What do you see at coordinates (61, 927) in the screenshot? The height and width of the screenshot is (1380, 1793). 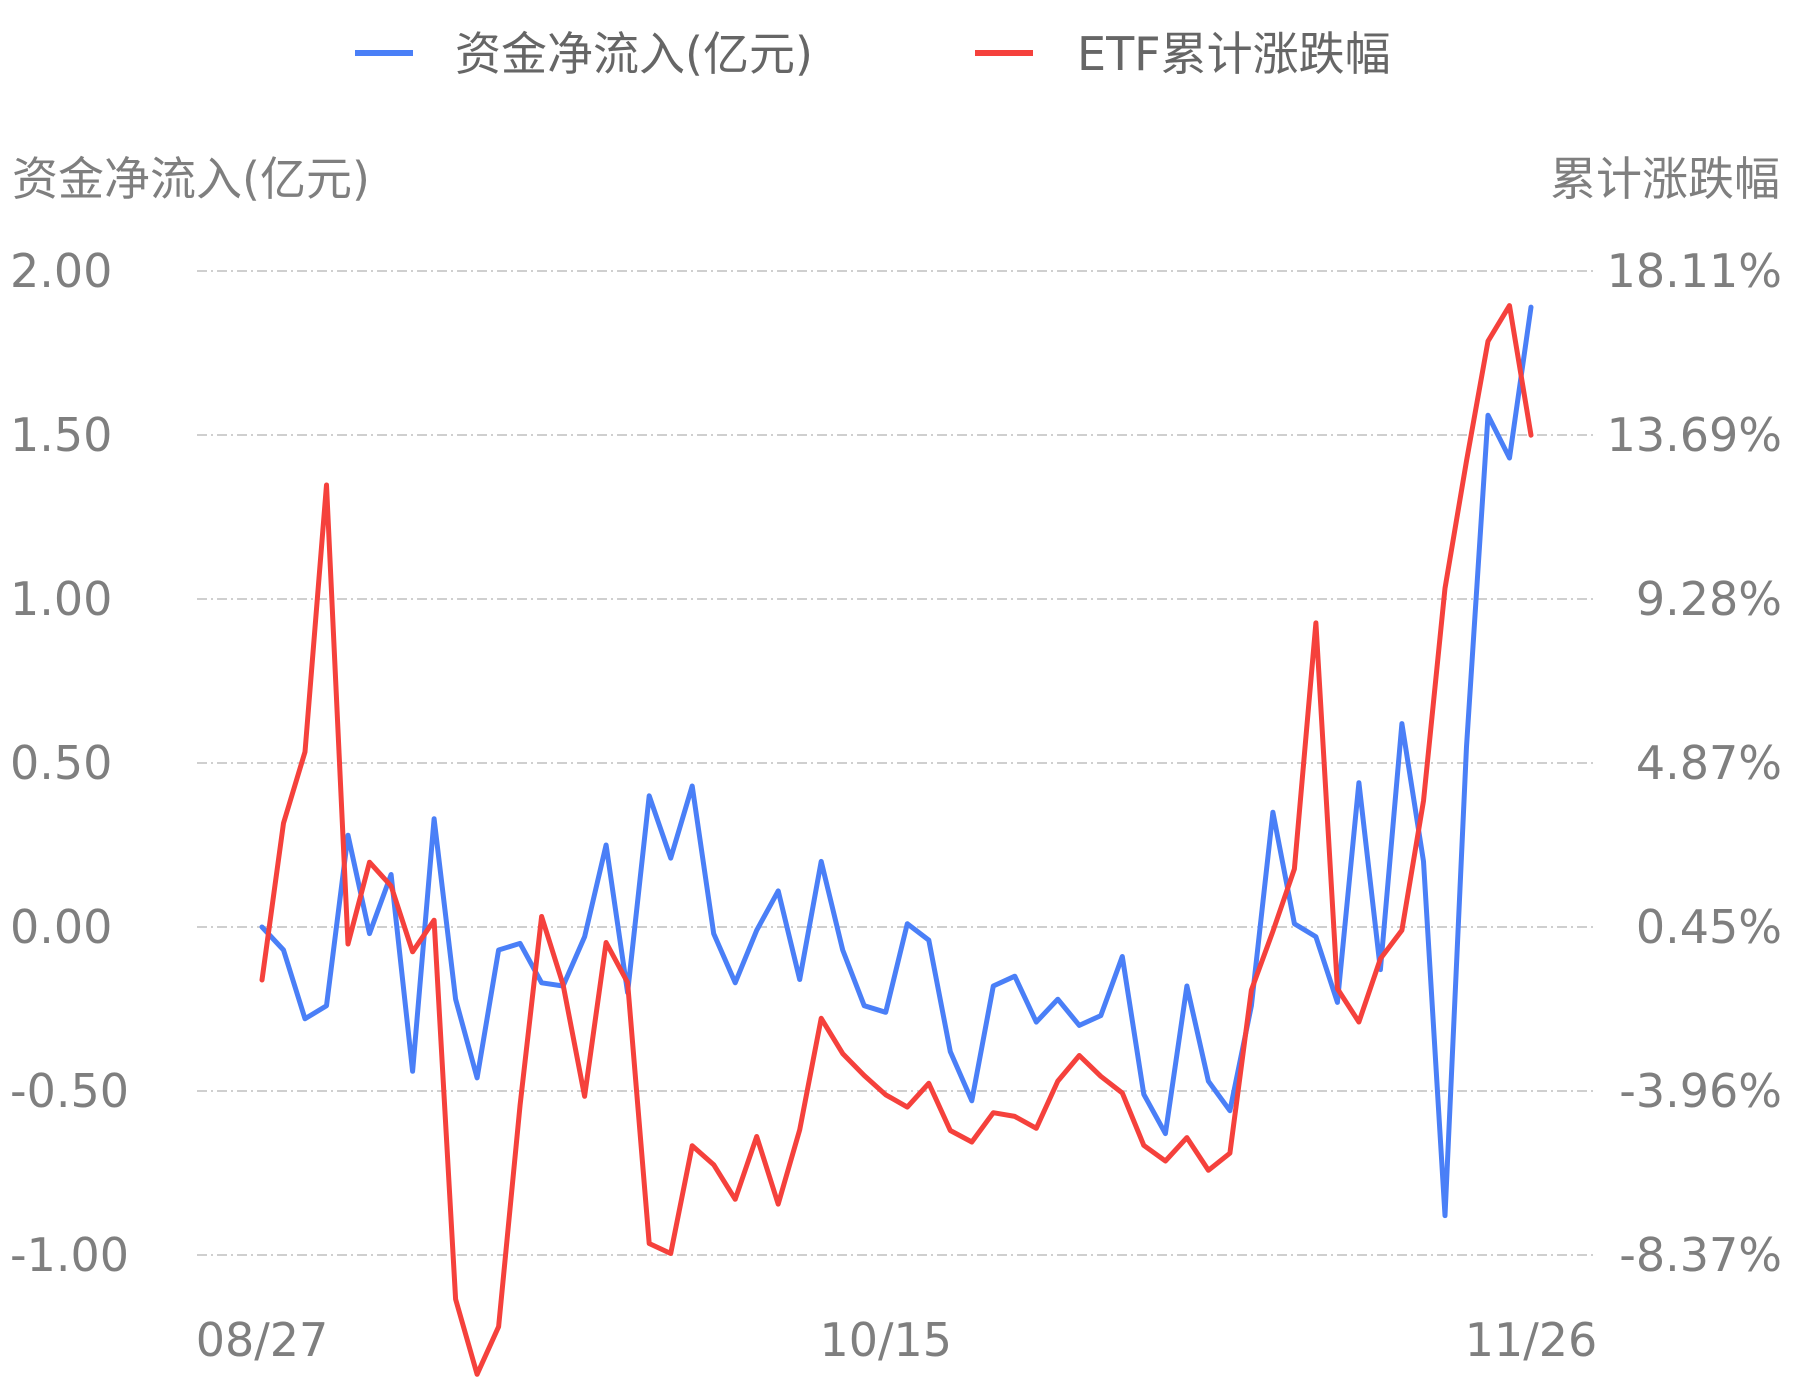 I see `left-tick-label: 0.00` at bounding box center [61, 927].